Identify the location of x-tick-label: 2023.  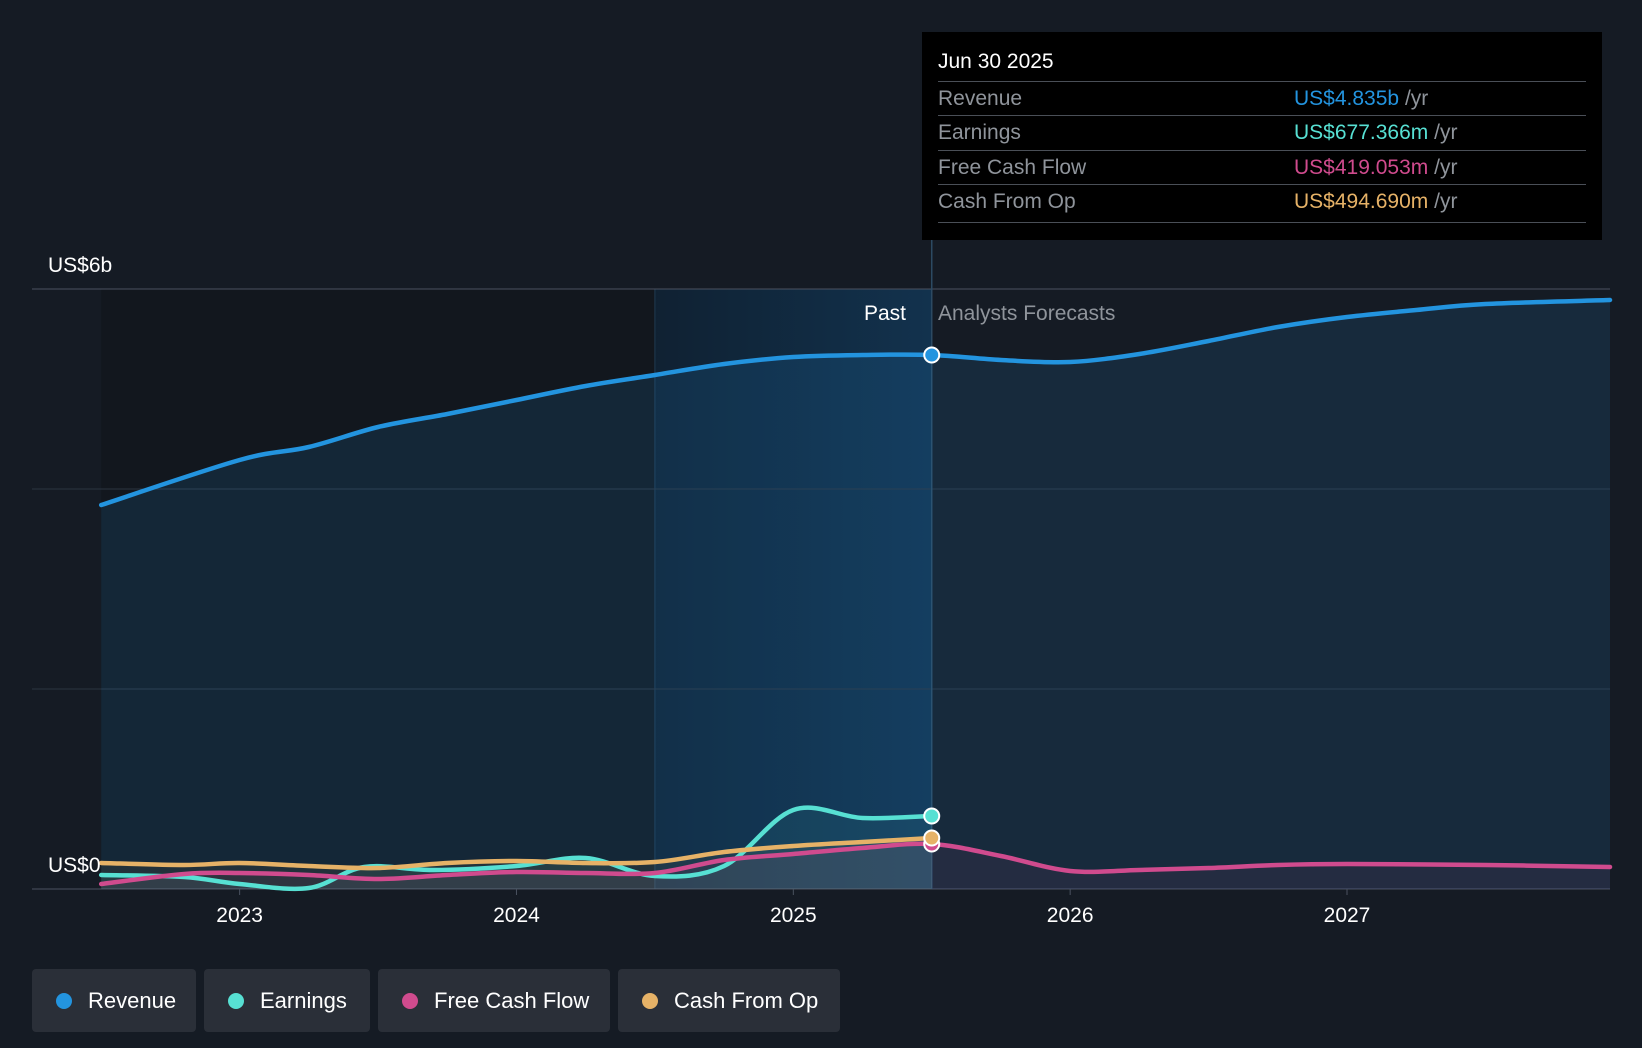
(239, 915).